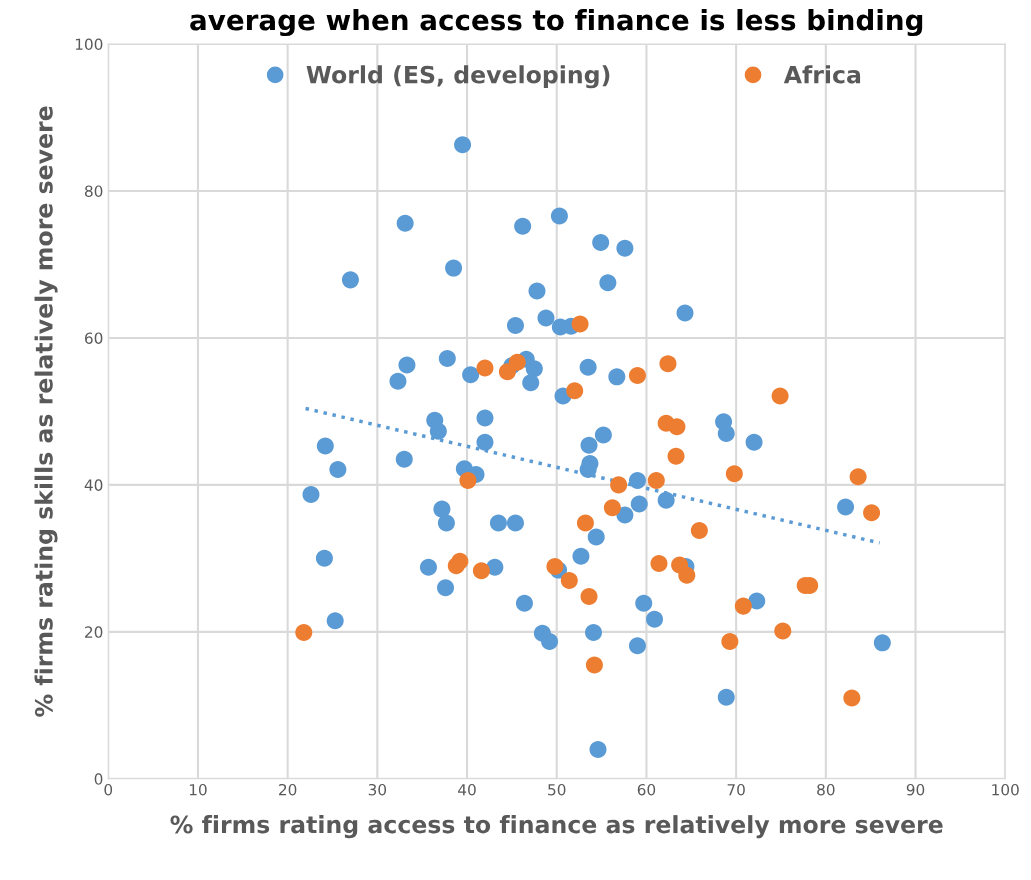  I want to click on x-tick-label: 30, so click(377, 789).